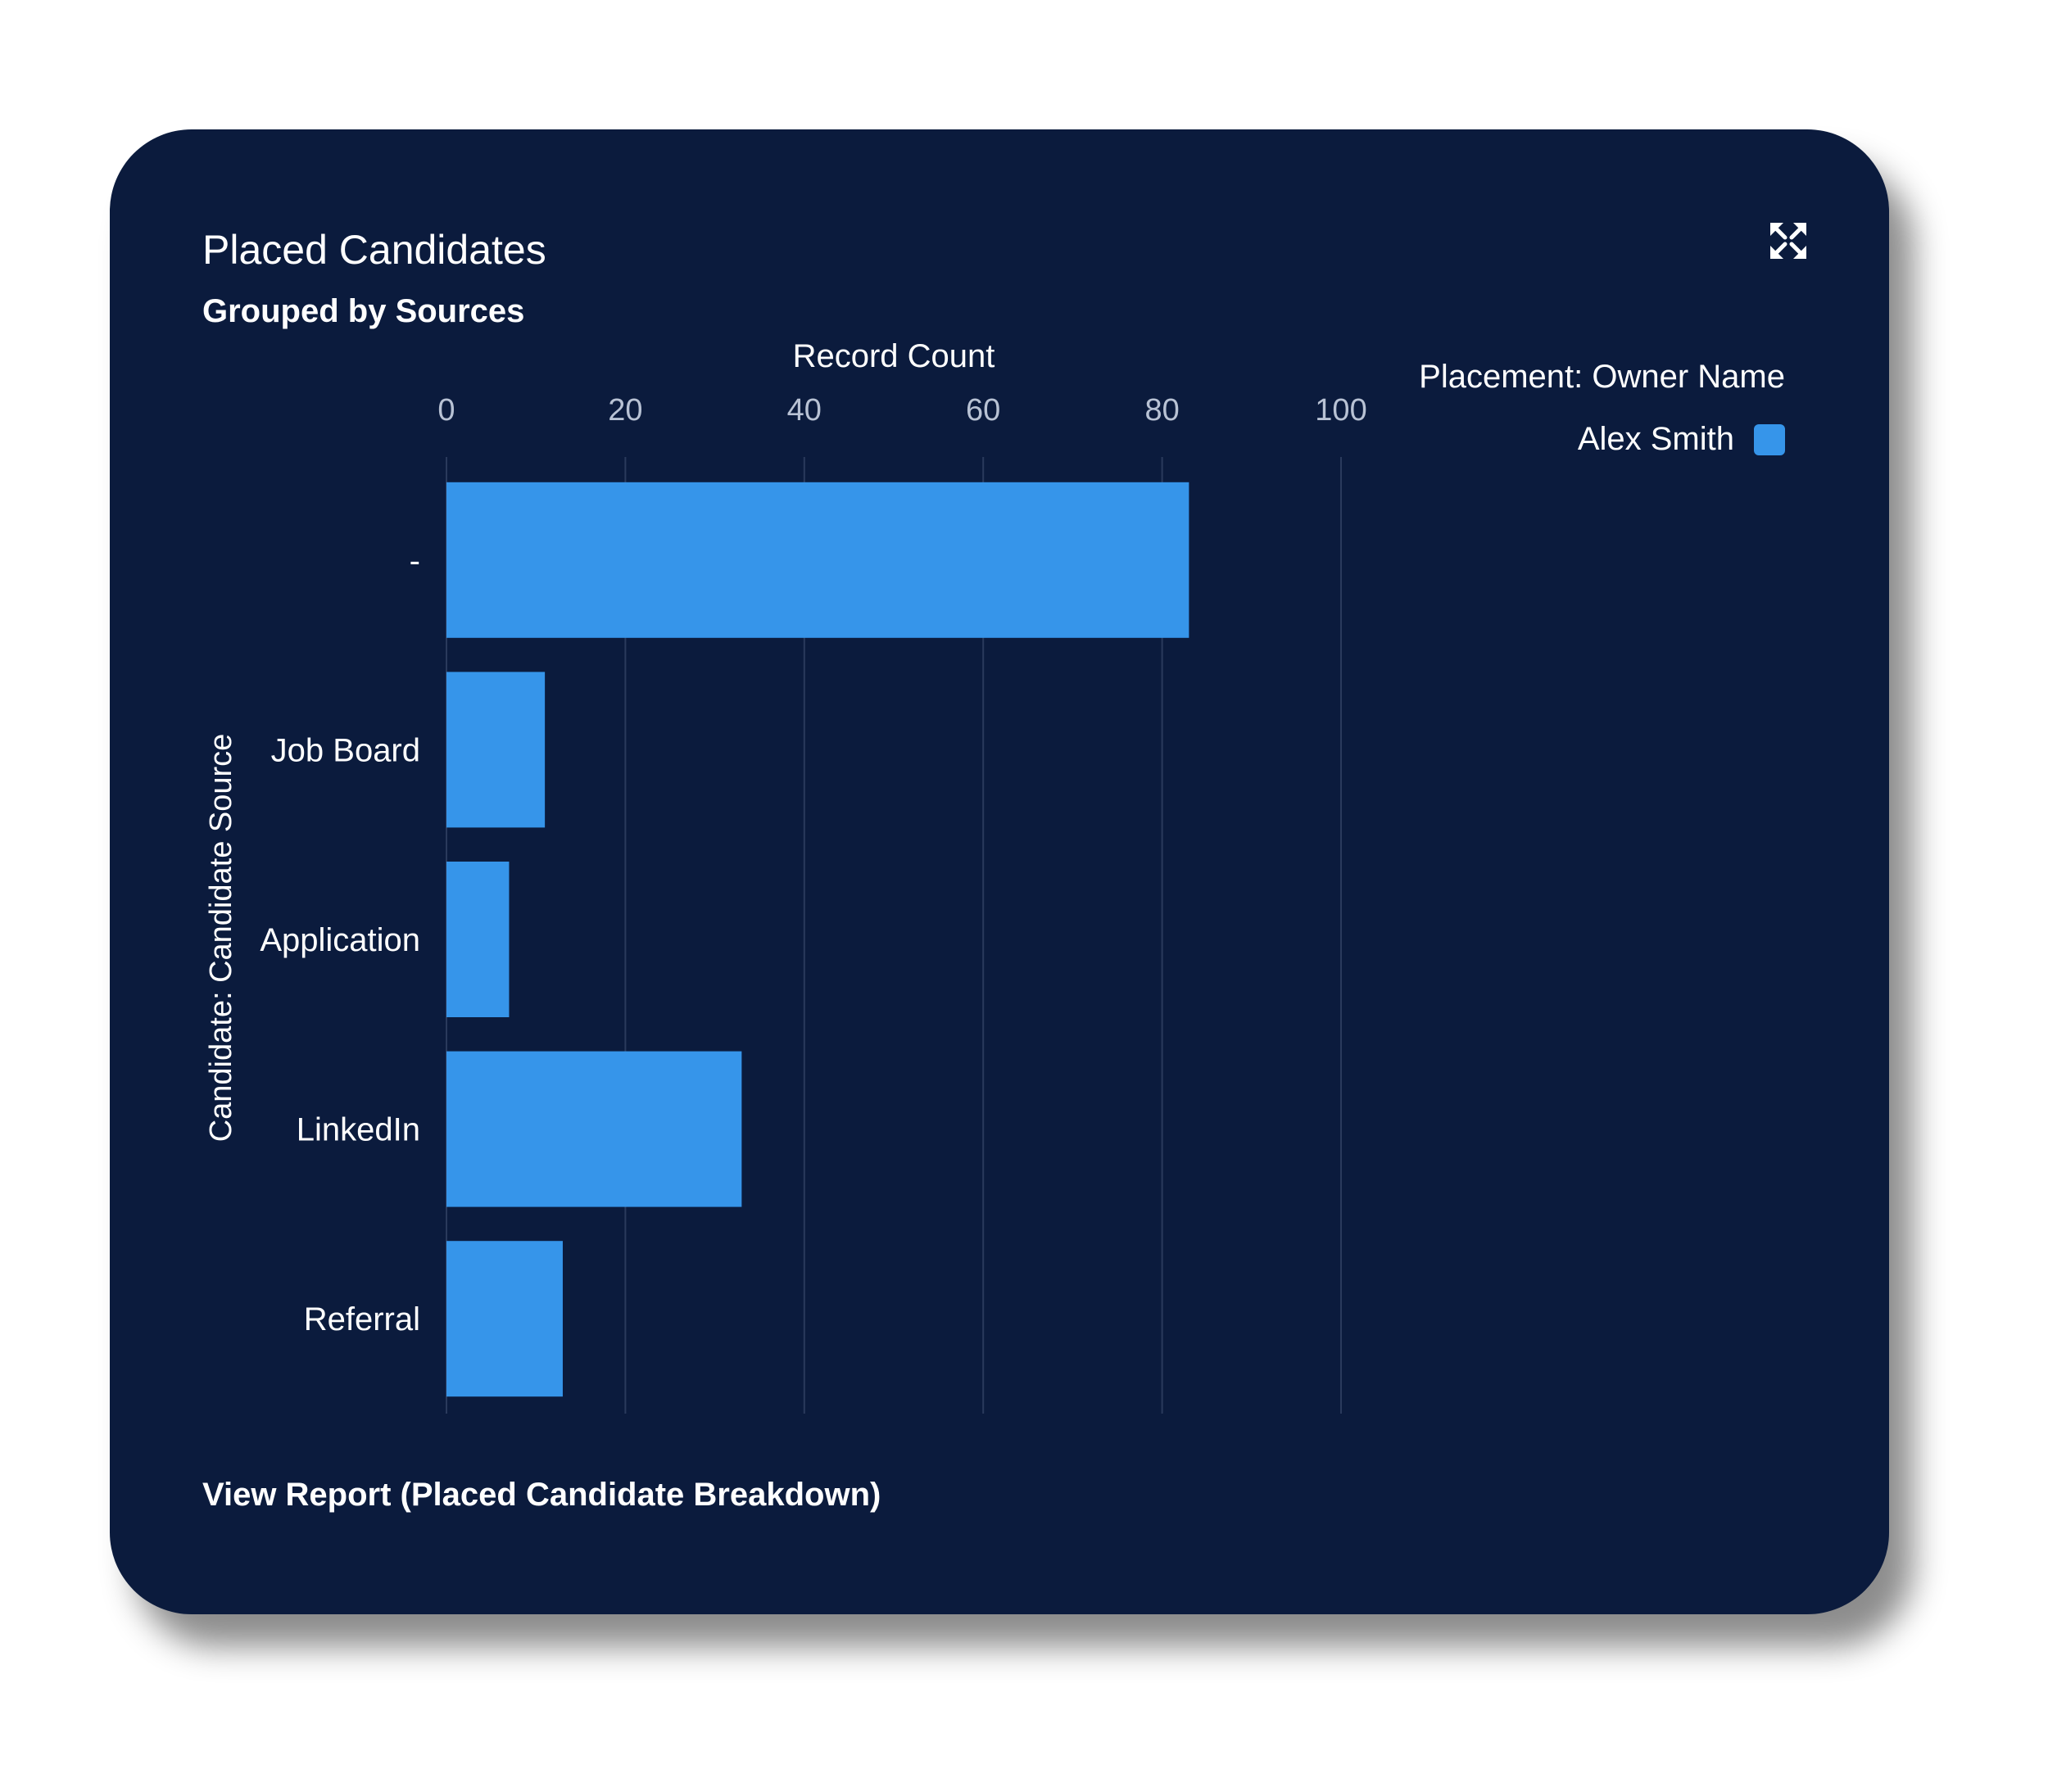 This screenshot has width=2048, height=1792. I want to click on view-report-link: View Report (Placed Candidate Breakdown), so click(541, 1495).